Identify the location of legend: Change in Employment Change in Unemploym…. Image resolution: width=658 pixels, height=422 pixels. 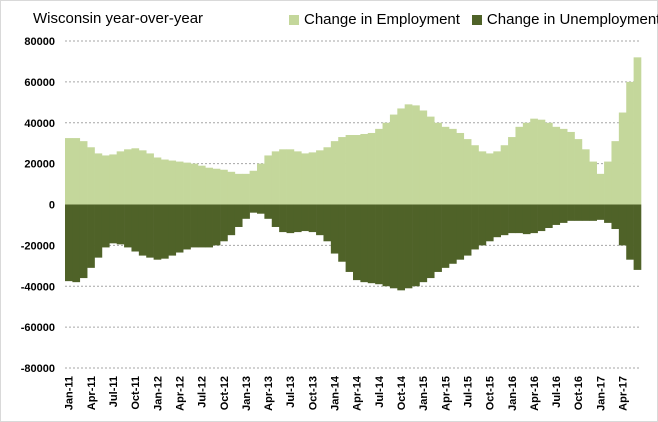
(473, 19).